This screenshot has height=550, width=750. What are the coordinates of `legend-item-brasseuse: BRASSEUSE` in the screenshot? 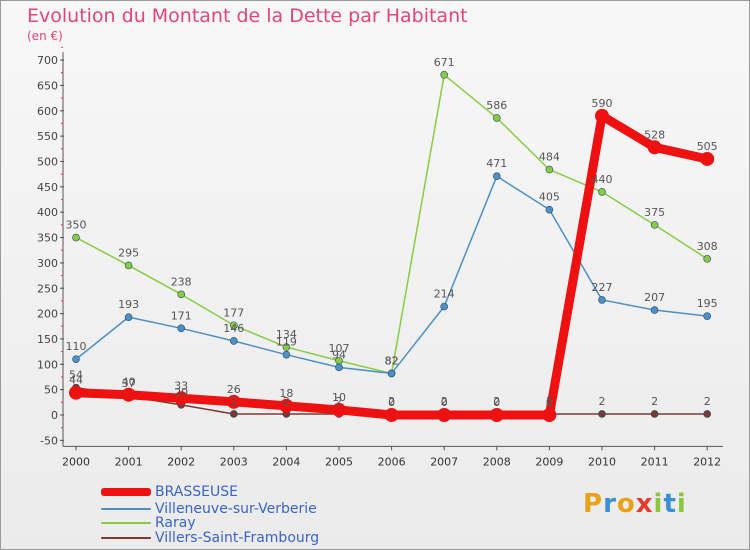 It's located at (169, 492).